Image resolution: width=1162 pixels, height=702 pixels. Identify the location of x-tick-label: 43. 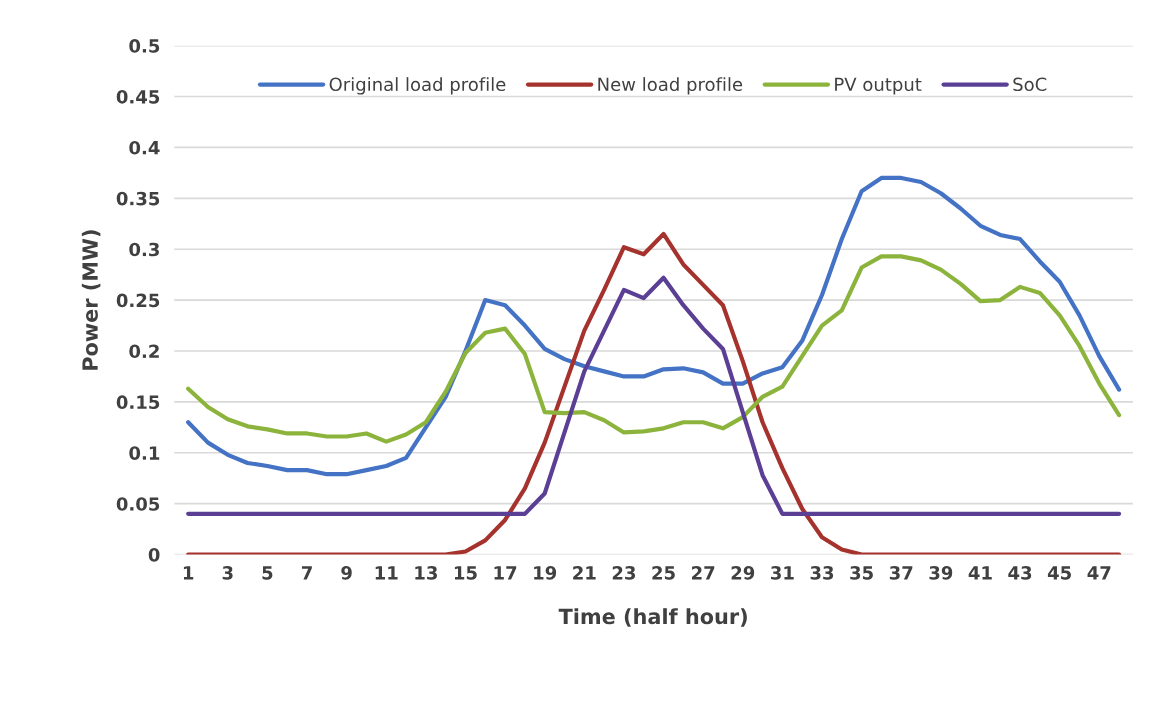
(1020, 573).